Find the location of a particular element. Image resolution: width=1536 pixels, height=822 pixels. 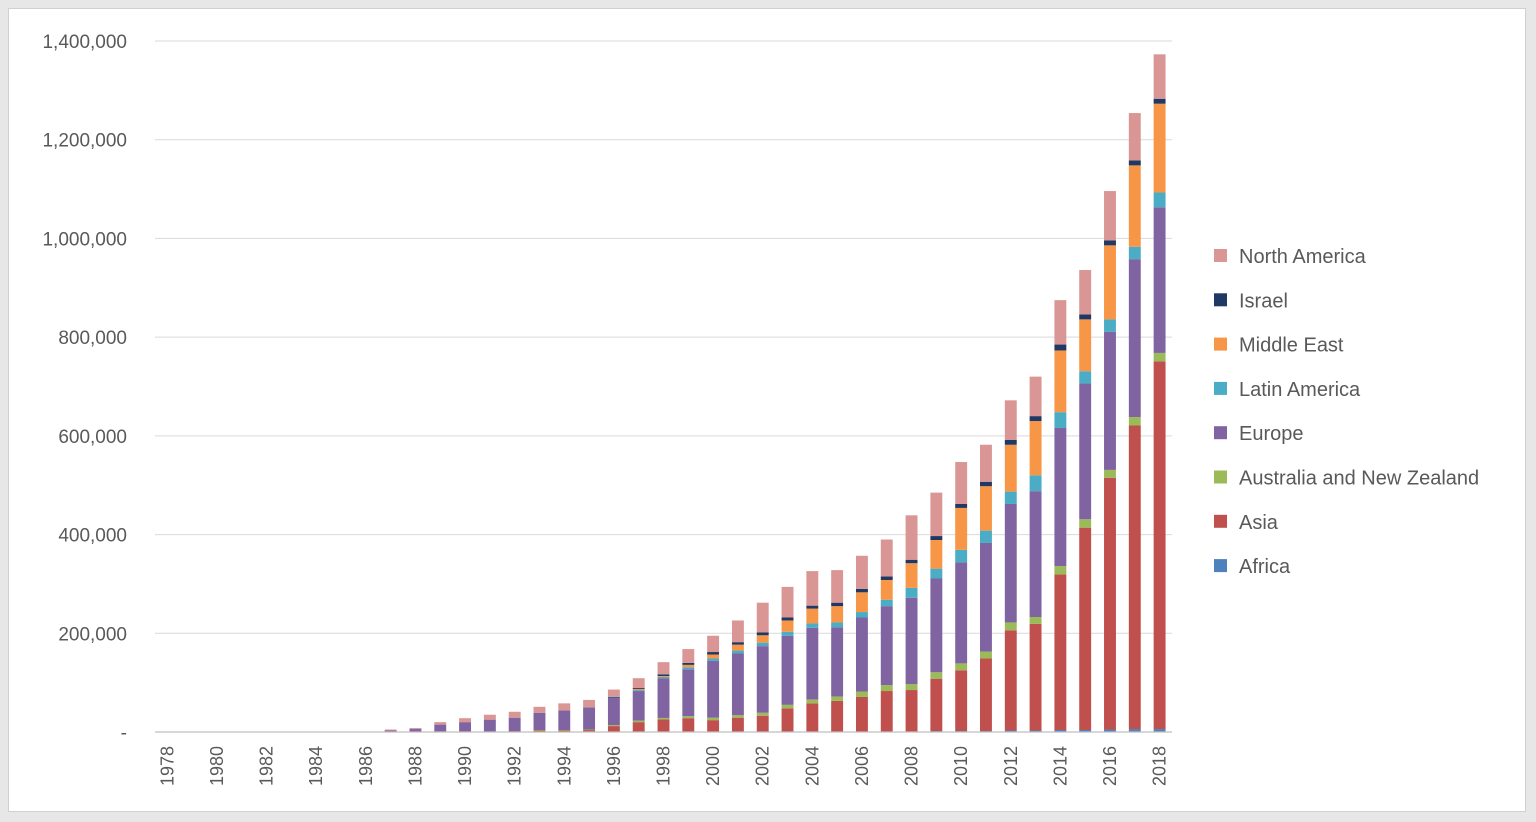

bar-2006-europe is located at coordinates (861, 654).